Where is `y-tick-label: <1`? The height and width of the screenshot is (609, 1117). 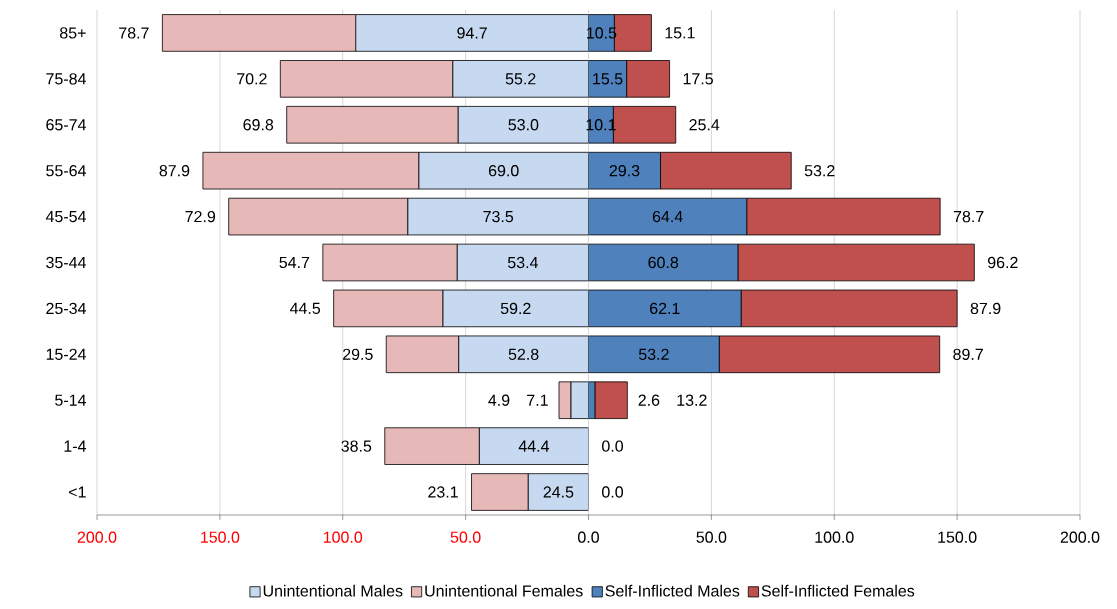 y-tick-label: <1 is located at coordinates (77, 492).